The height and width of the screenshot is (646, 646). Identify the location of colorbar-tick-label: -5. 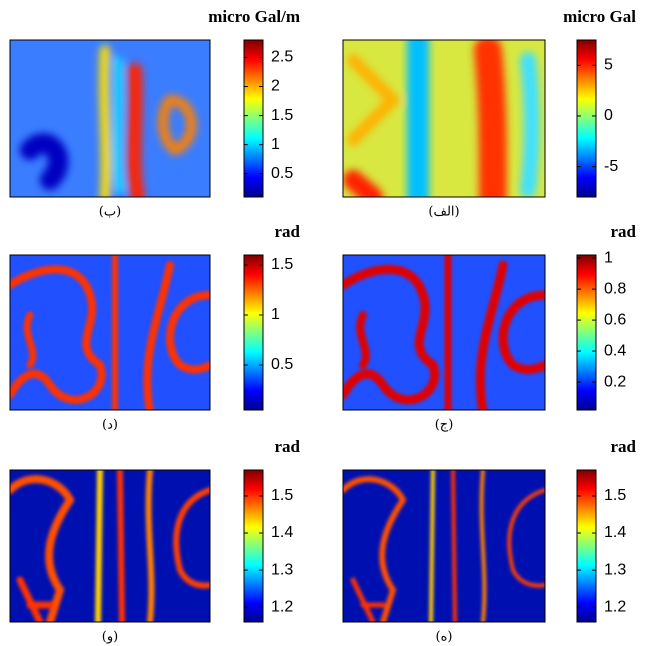
(611, 166).